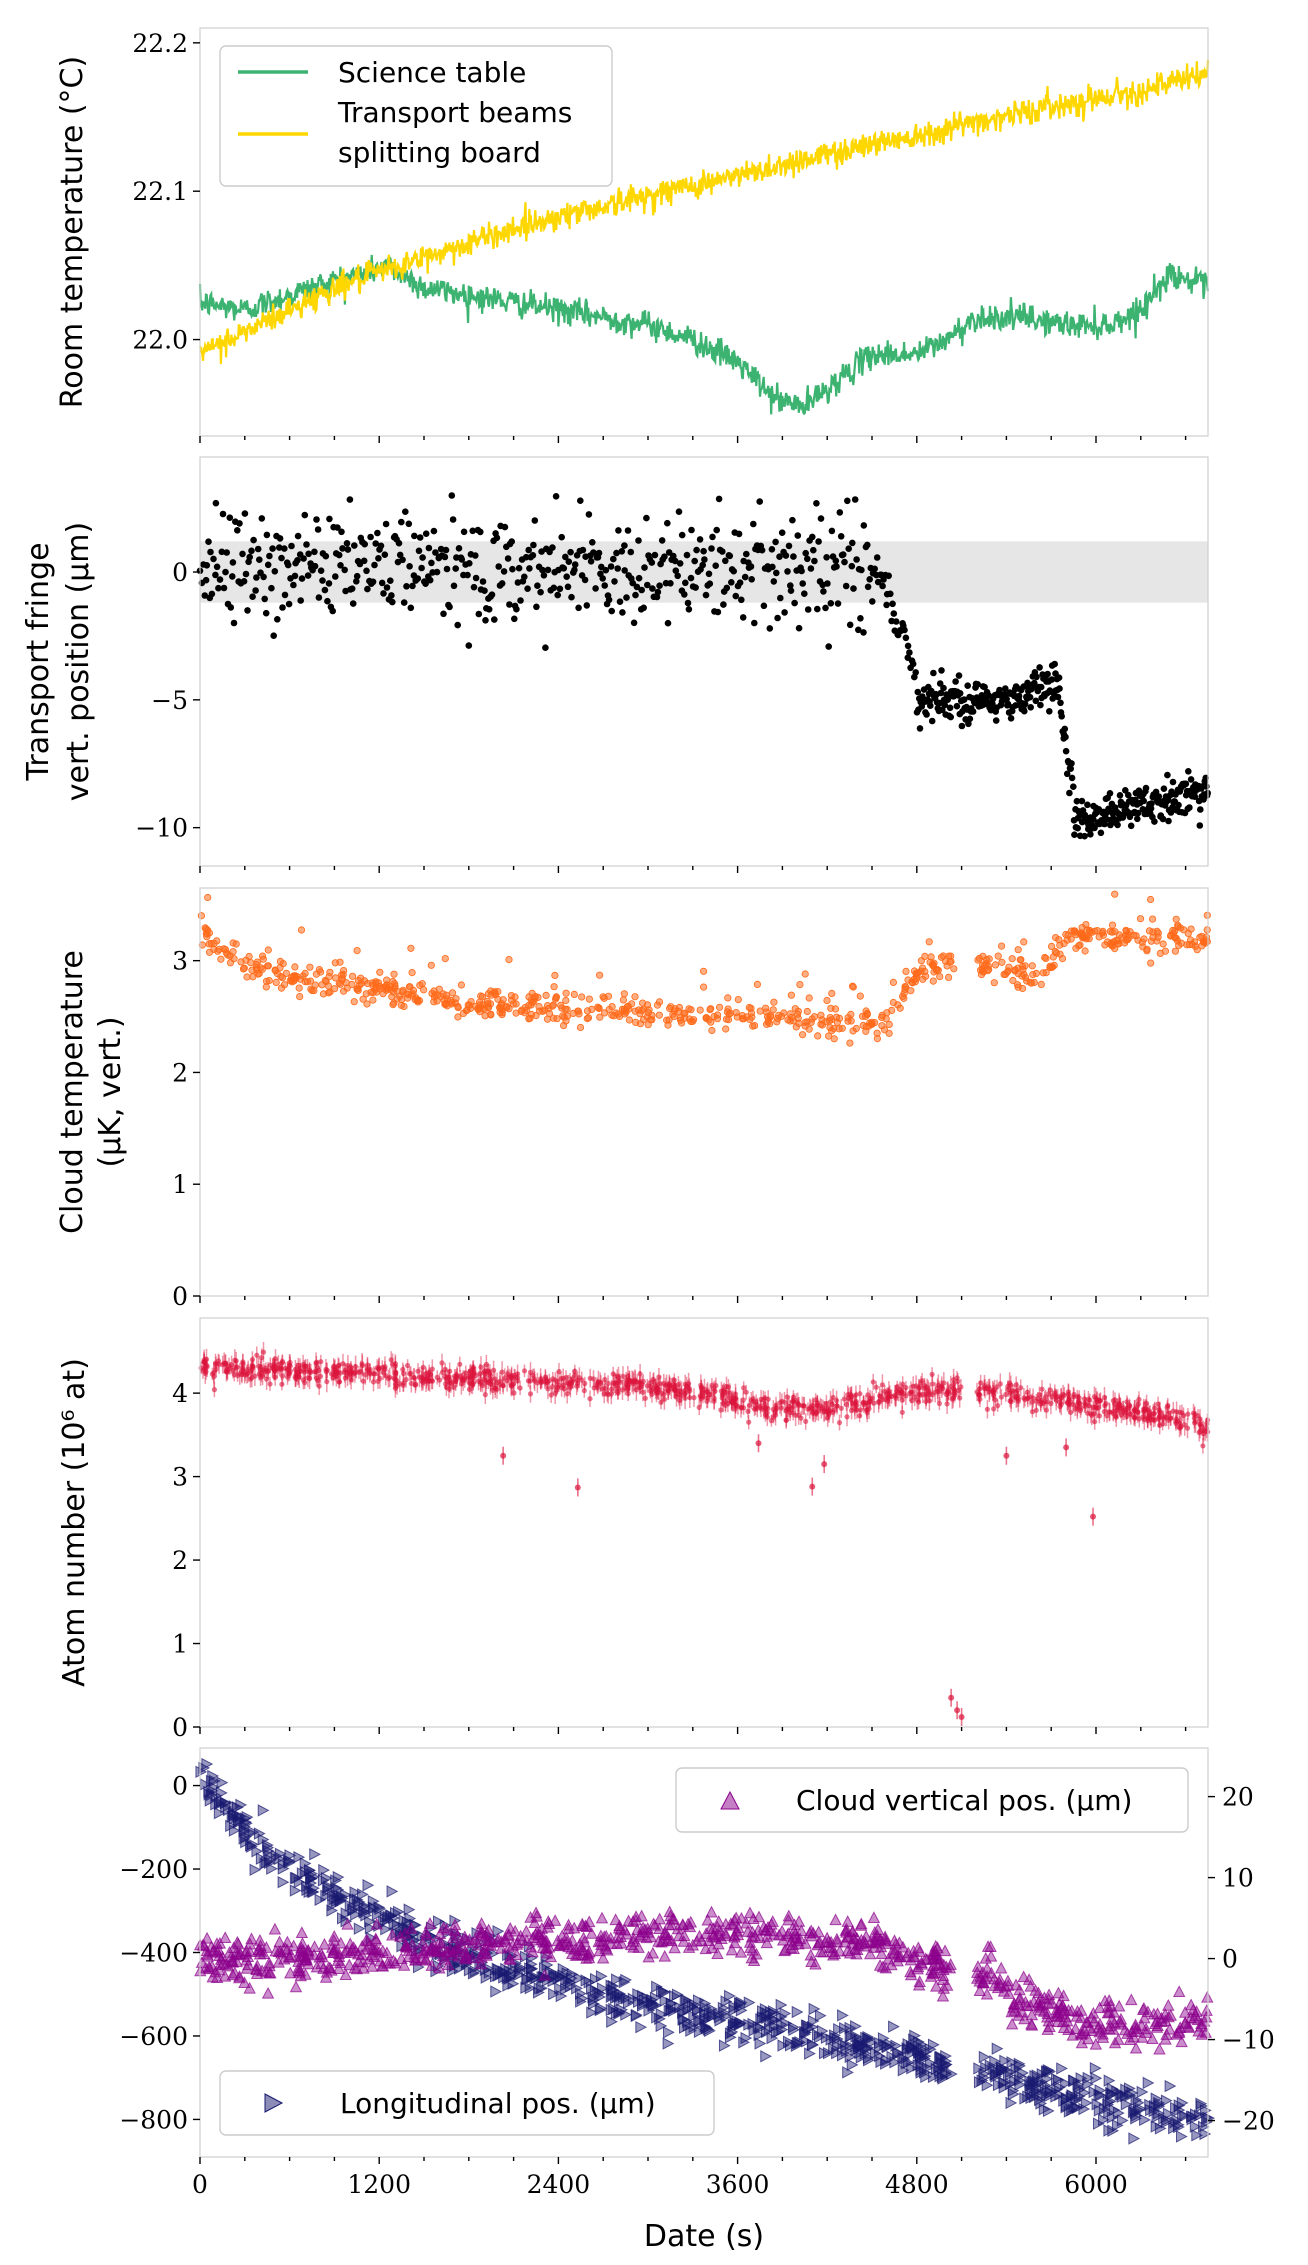 This screenshot has height=2265, width=1308. Describe the element at coordinates (704, 661) in the screenshot. I see `panel-frame` at that location.